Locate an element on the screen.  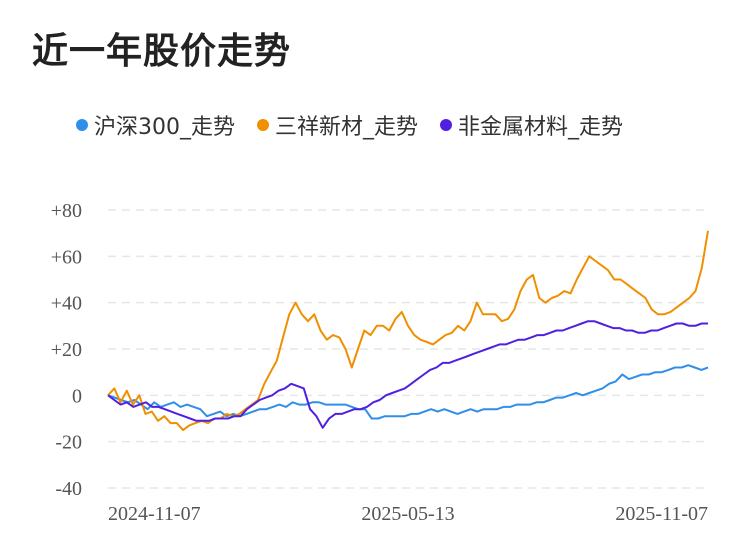
x-tick-label: 2025-11-07 is located at coordinates (661, 514).